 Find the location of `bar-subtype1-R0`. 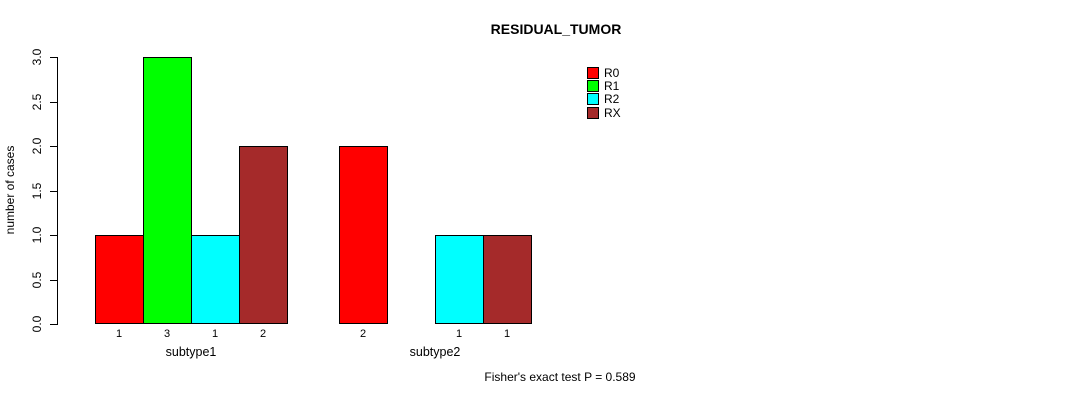

bar-subtype1-R0 is located at coordinates (119, 279).